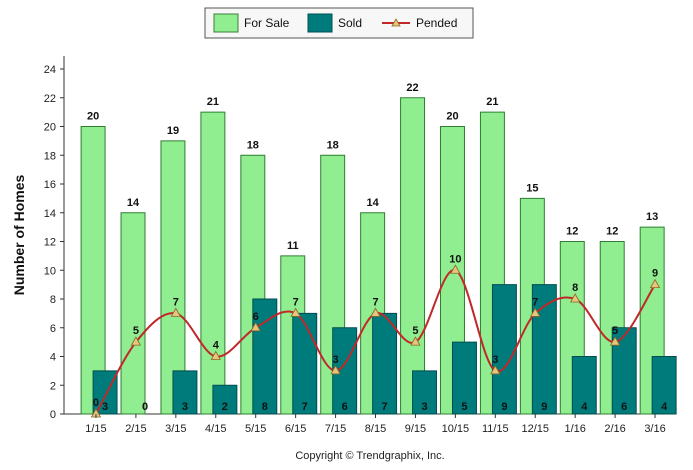 This screenshot has width=693, height=470. I want to click on x-tick-label: 9/15, so click(415, 429).